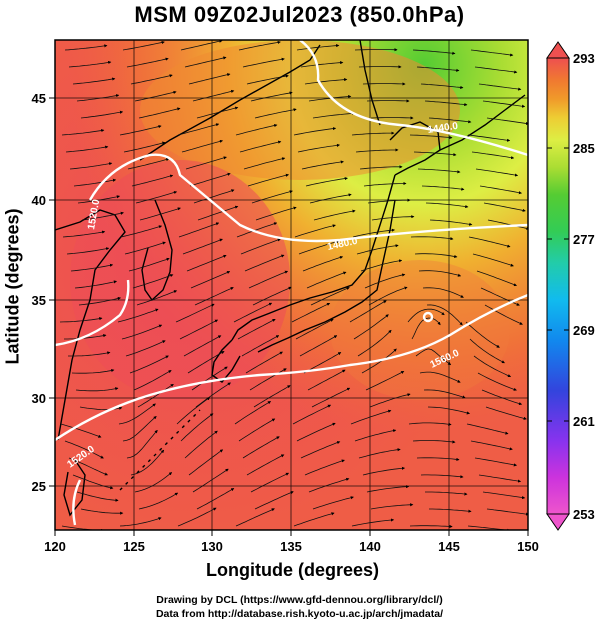  I want to click on x-tick-label: 125, so click(134, 546).